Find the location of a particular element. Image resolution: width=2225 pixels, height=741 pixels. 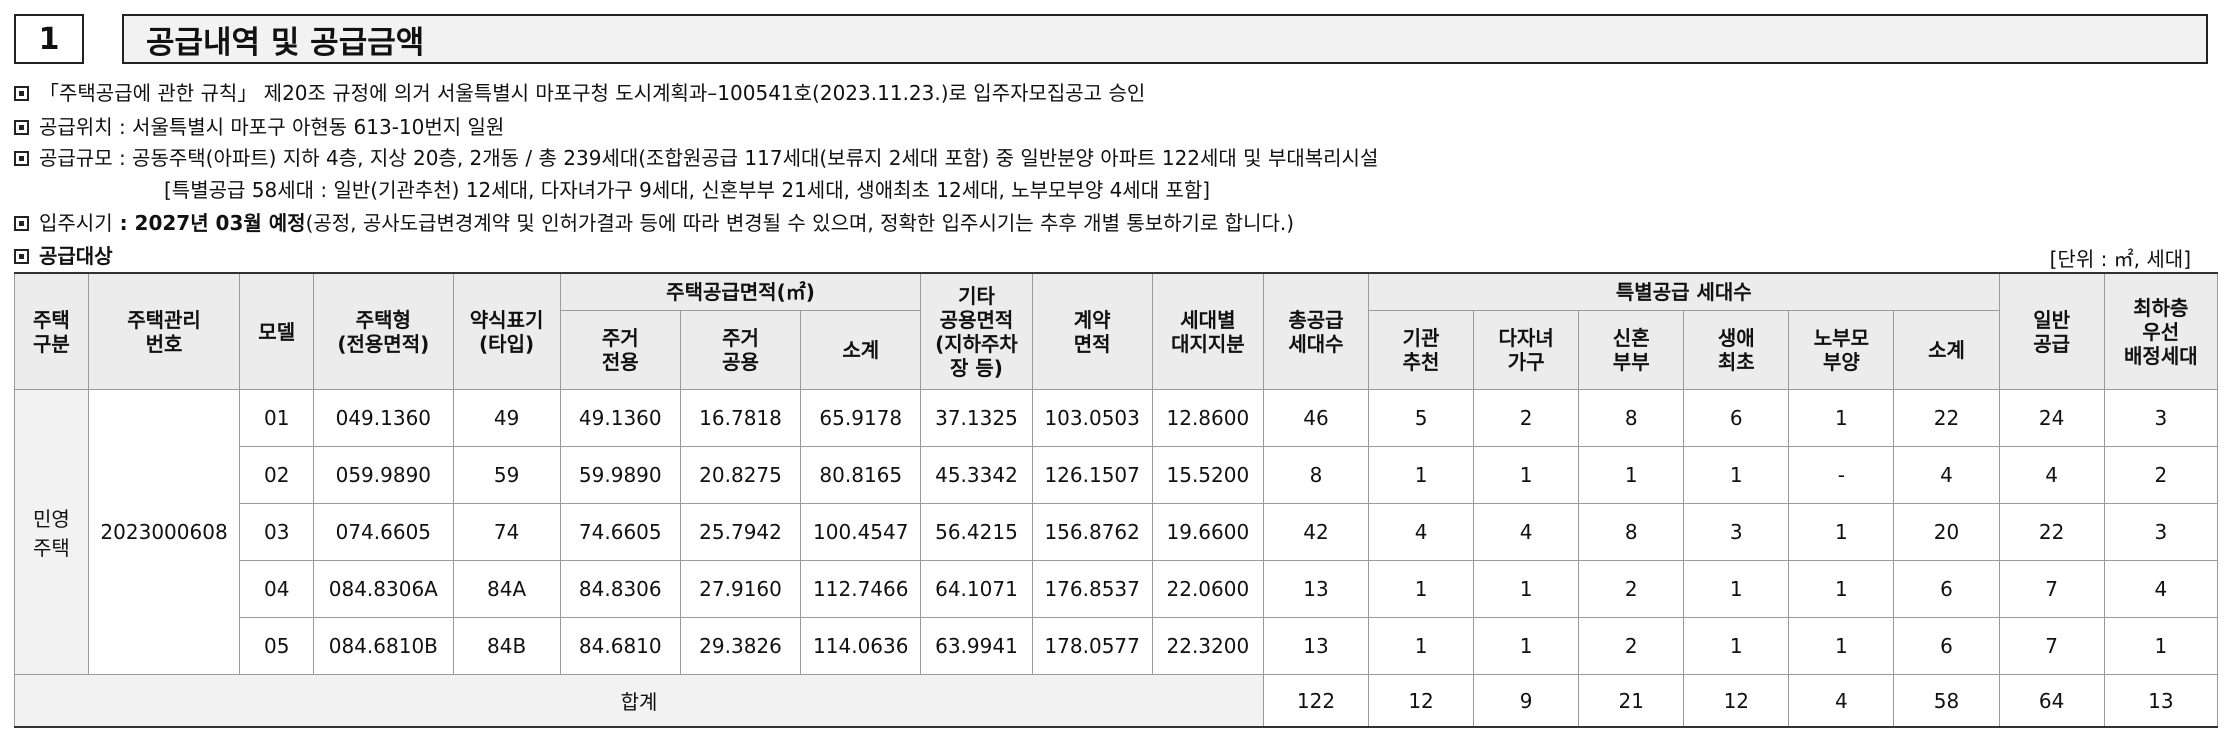

cell-multi: 4 is located at coordinates (1526, 532).